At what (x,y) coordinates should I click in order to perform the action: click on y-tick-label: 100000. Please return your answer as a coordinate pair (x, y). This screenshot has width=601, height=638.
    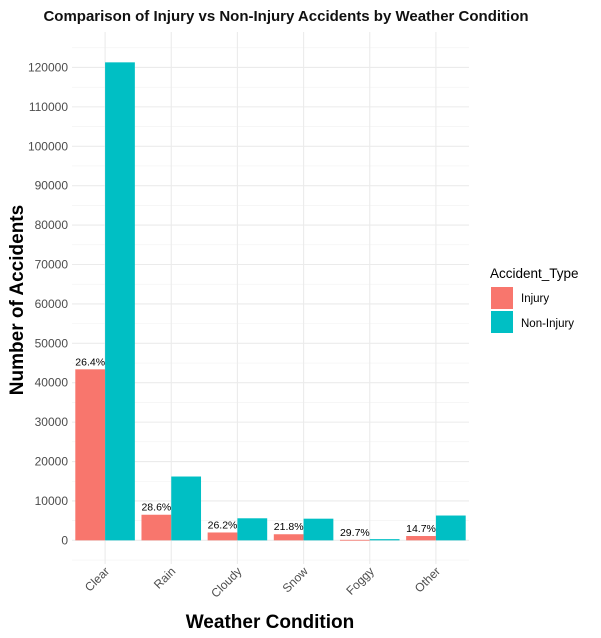
    Looking at the image, I should click on (48, 146).